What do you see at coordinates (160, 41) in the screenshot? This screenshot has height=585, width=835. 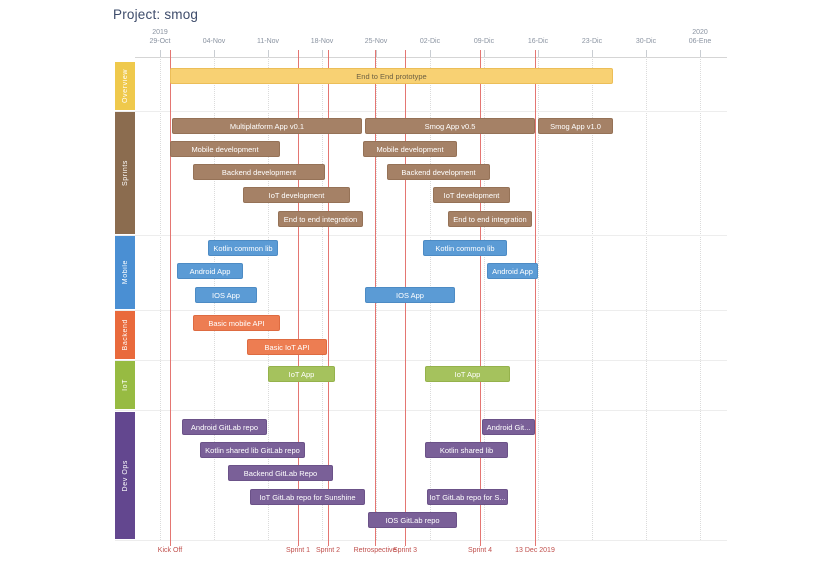 I see `axis-date-label: 29-Oct` at bounding box center [160, 41].